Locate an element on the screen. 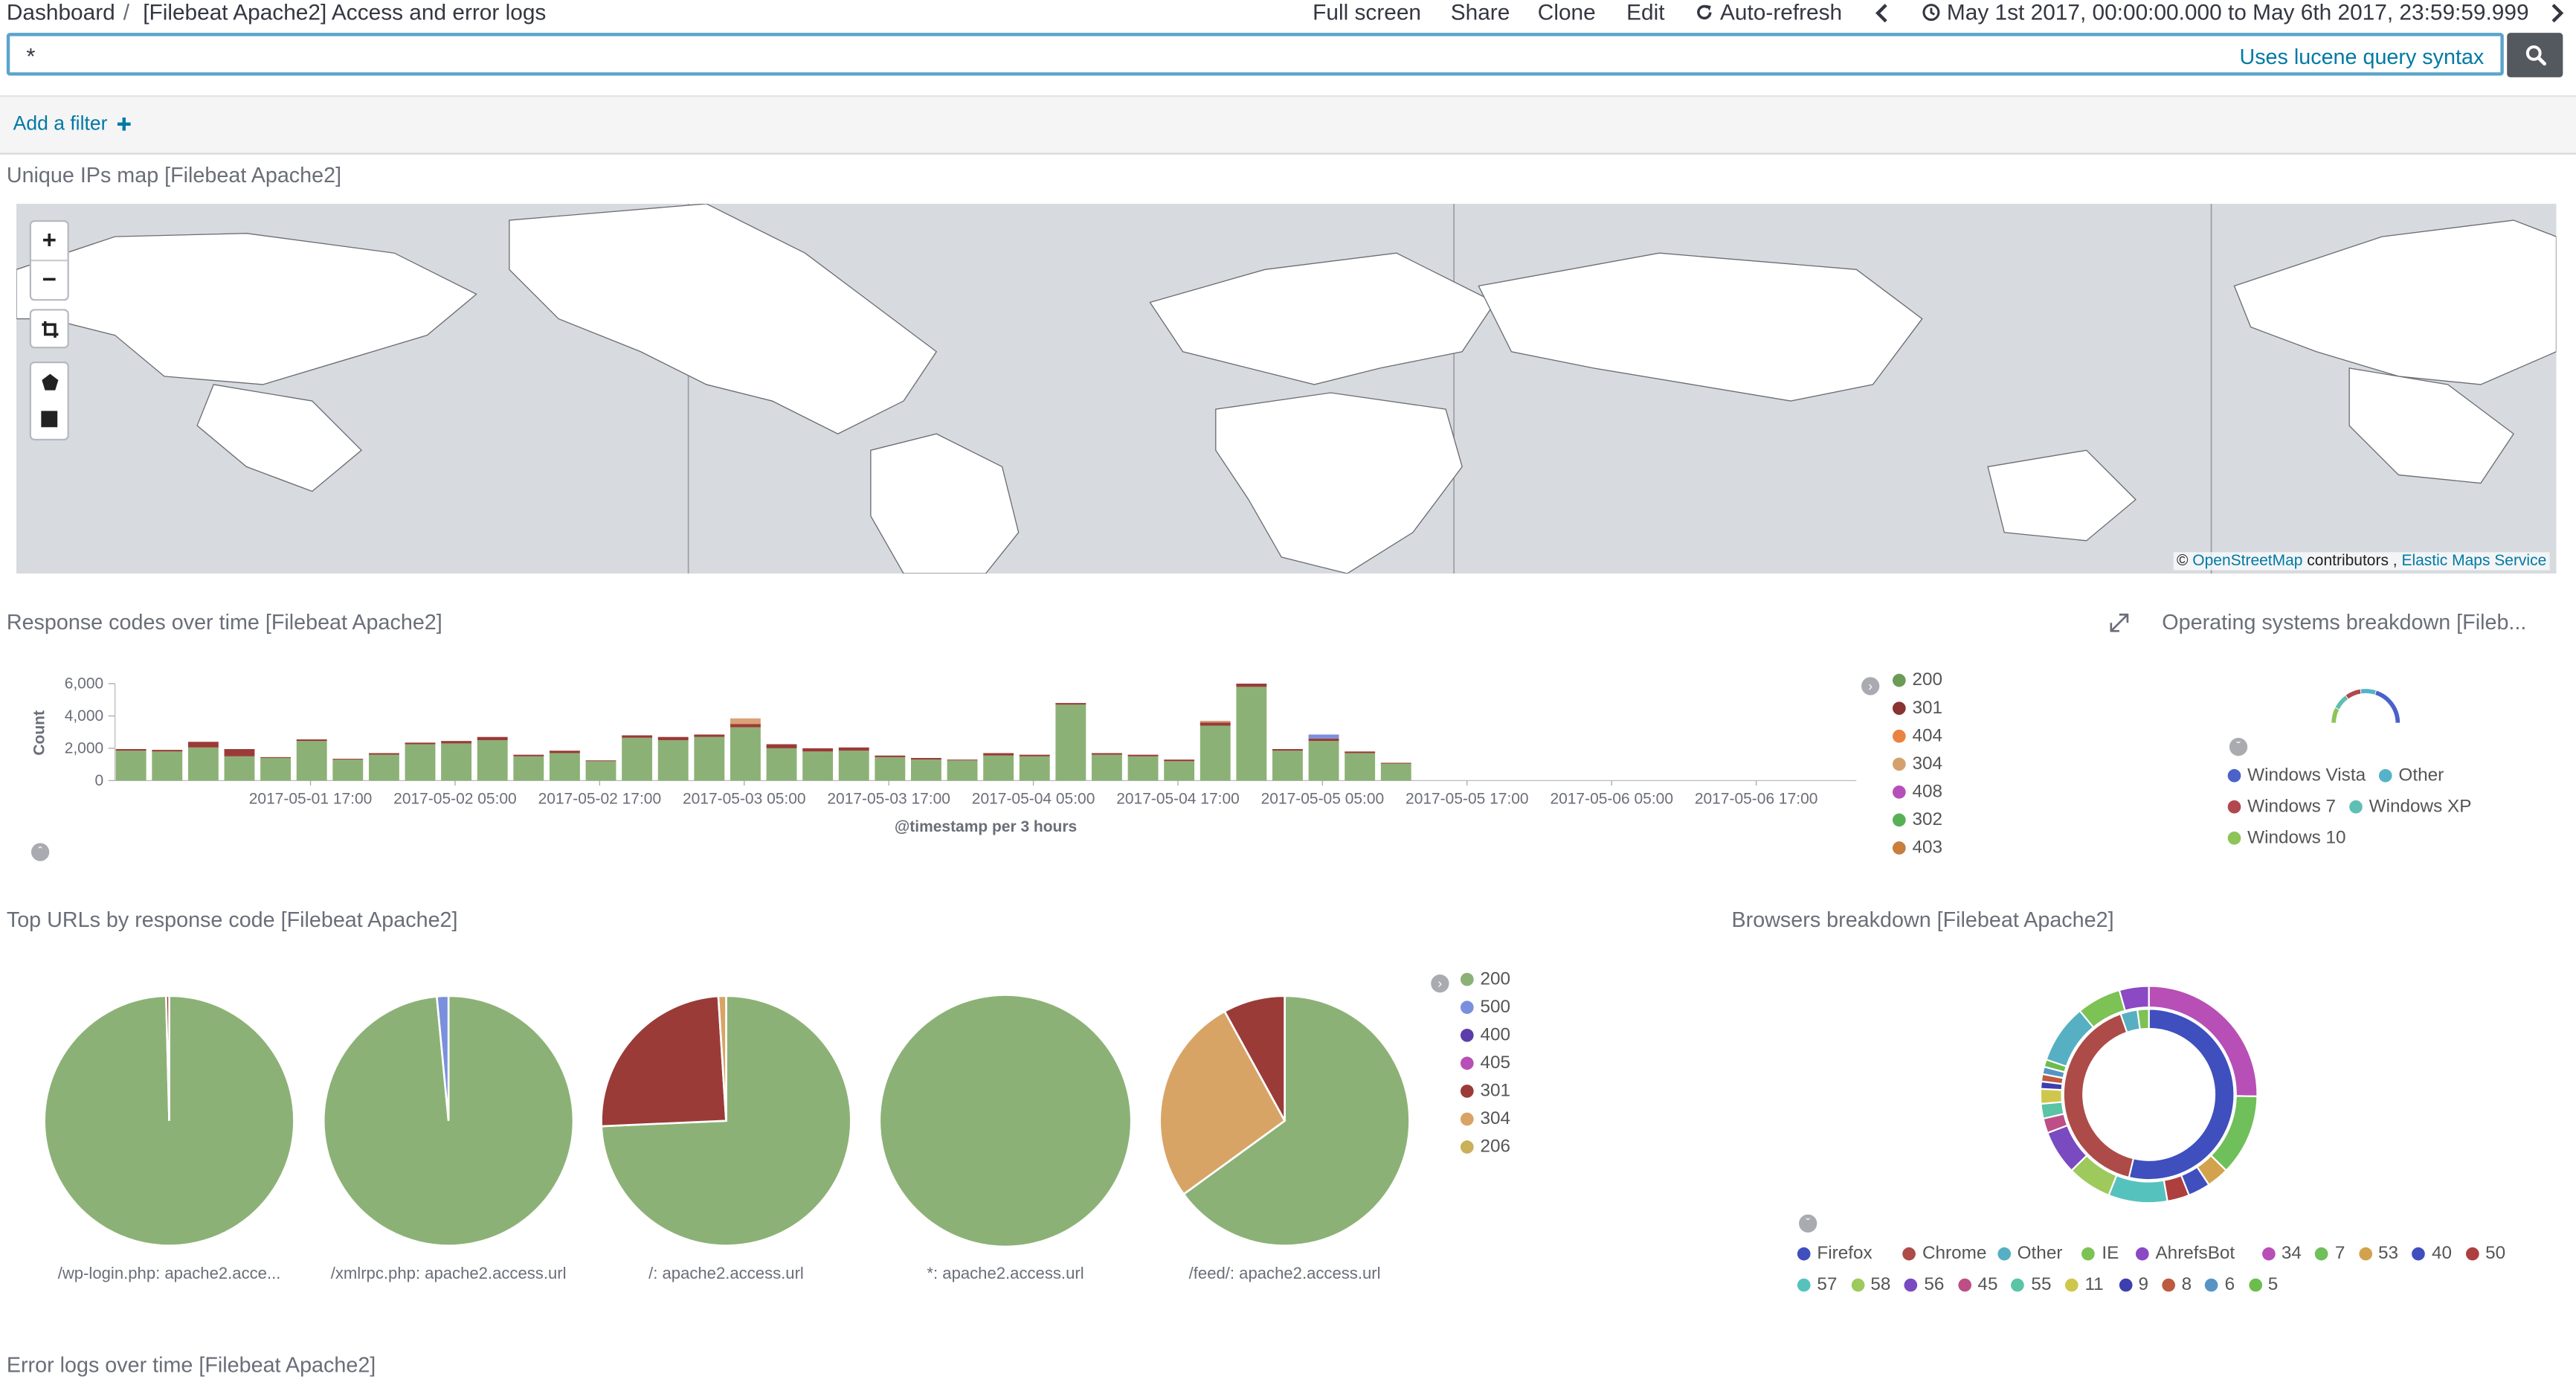  lucene-syntax-link: Uses lucene query syntax is located at coordinates (2362, 56).